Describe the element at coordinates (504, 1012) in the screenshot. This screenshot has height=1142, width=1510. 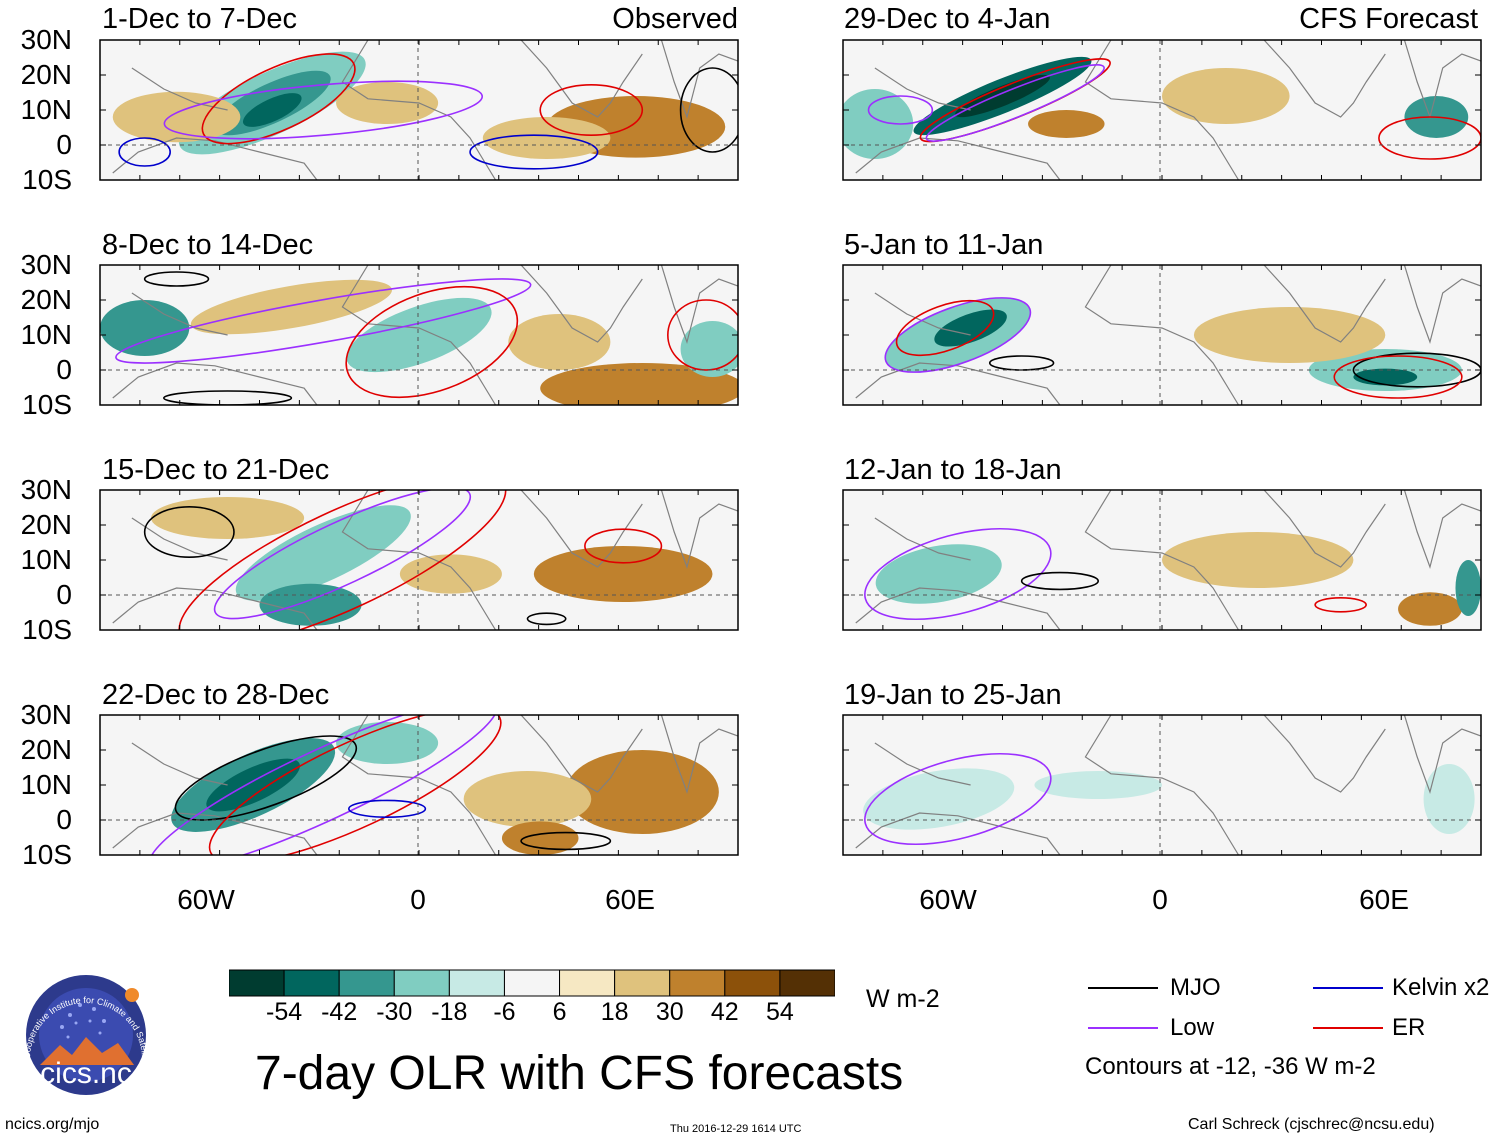
I see `colorbar-tick-label: -6` at that location.